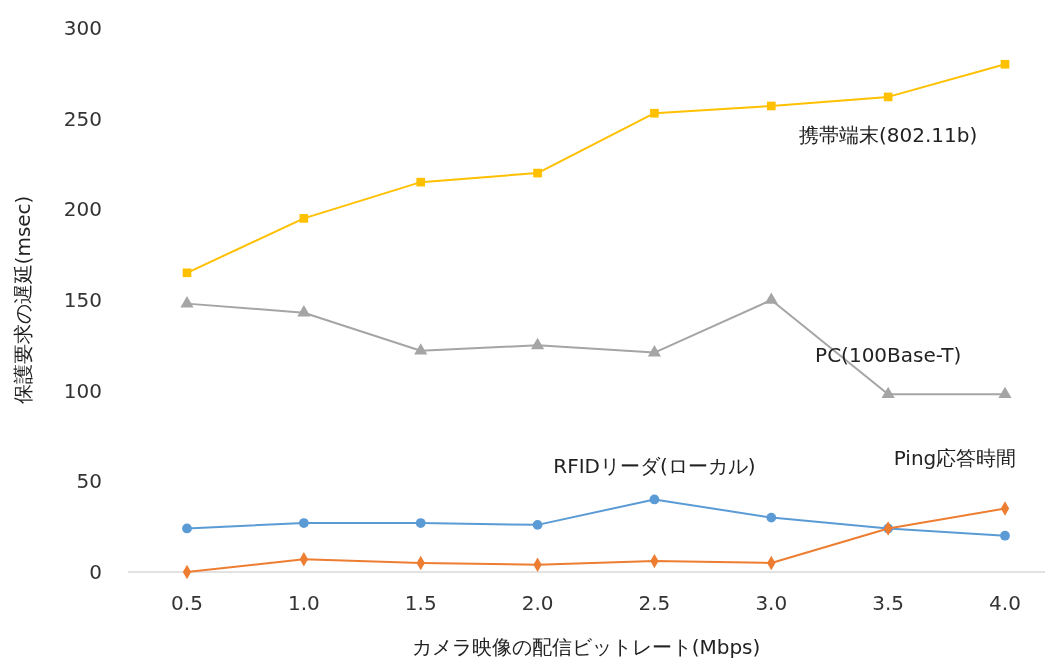 This screenshot has height=663, width=1051. I want to click on x-tick-label: 4.0, so click(1005, 603).